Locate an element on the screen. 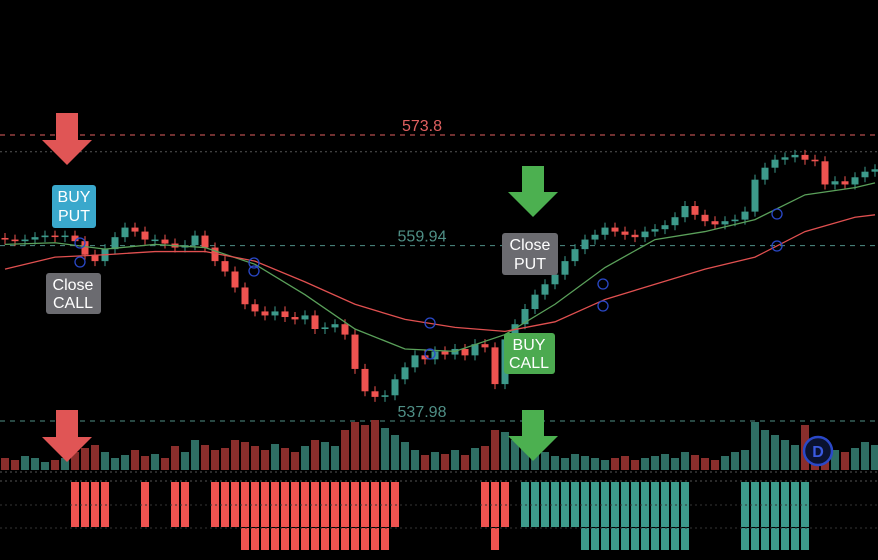 The image size is (878, 560). annotation: Close PUT is located at coordinates (530, 254).